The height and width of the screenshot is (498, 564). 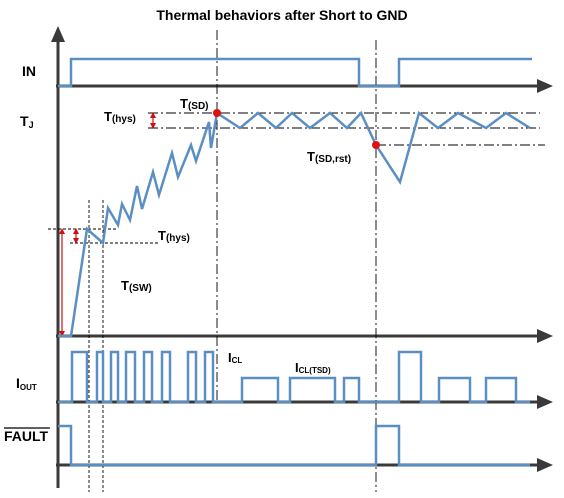 I want to click on t-sd-label: T(SD), so click(x=194, y=104).